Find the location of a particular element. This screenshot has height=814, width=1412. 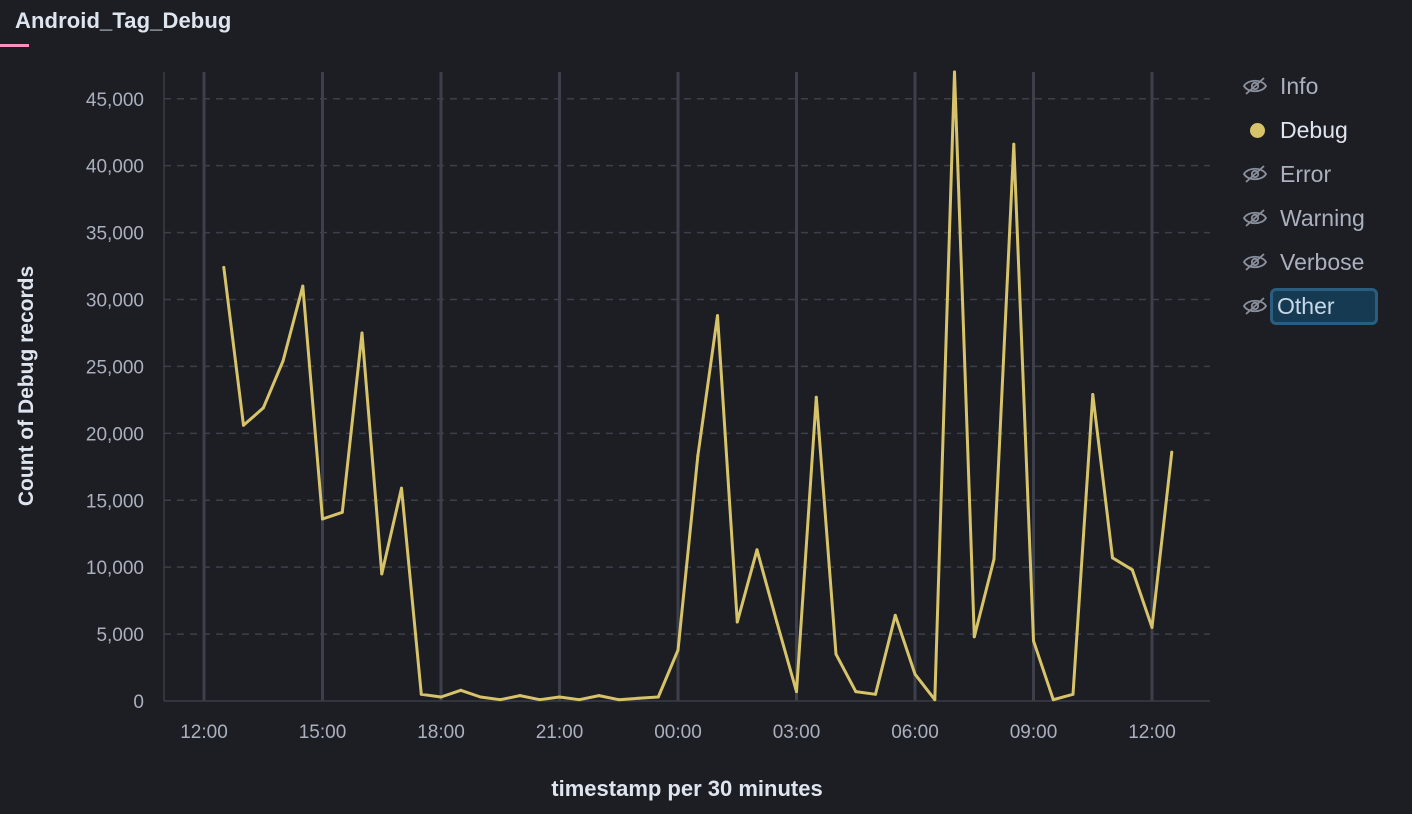

y-tick-label: 30,000 is located at coordinates (115, 301).